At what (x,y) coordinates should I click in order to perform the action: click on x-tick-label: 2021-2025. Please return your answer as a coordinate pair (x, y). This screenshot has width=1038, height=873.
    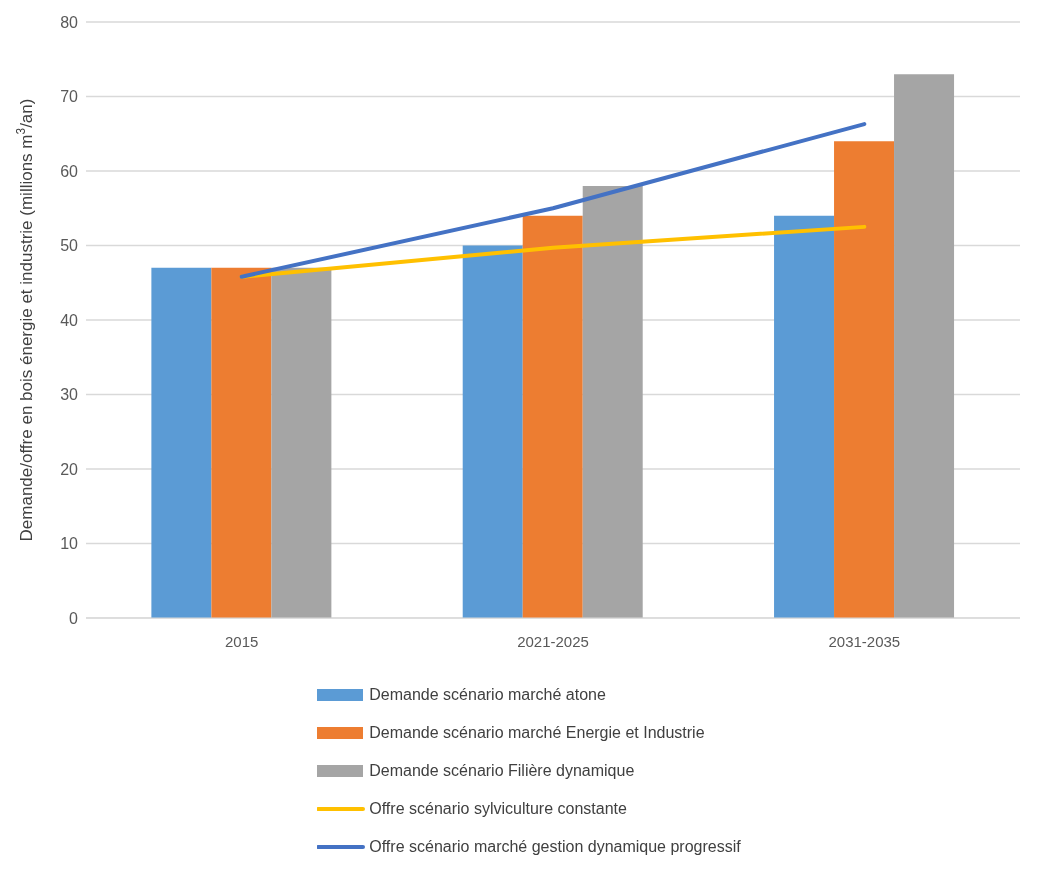
    Looking at the image, I should click on (553, 641).